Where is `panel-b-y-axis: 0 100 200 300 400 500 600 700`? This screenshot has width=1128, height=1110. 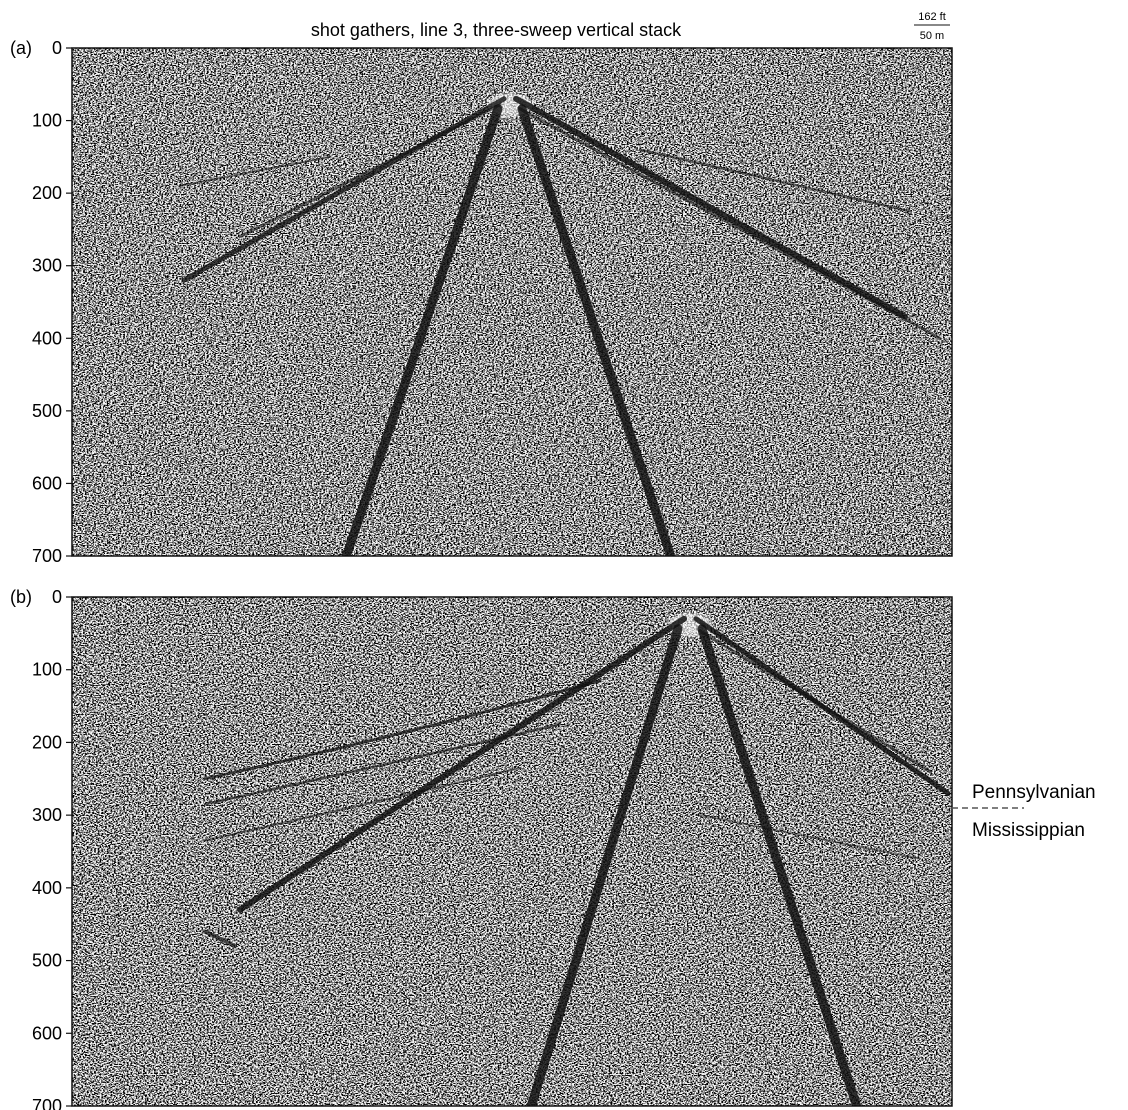 panel-b-y-axis: 0 100 200 300 400 500 600 700 is located at coordinates (52, 848).